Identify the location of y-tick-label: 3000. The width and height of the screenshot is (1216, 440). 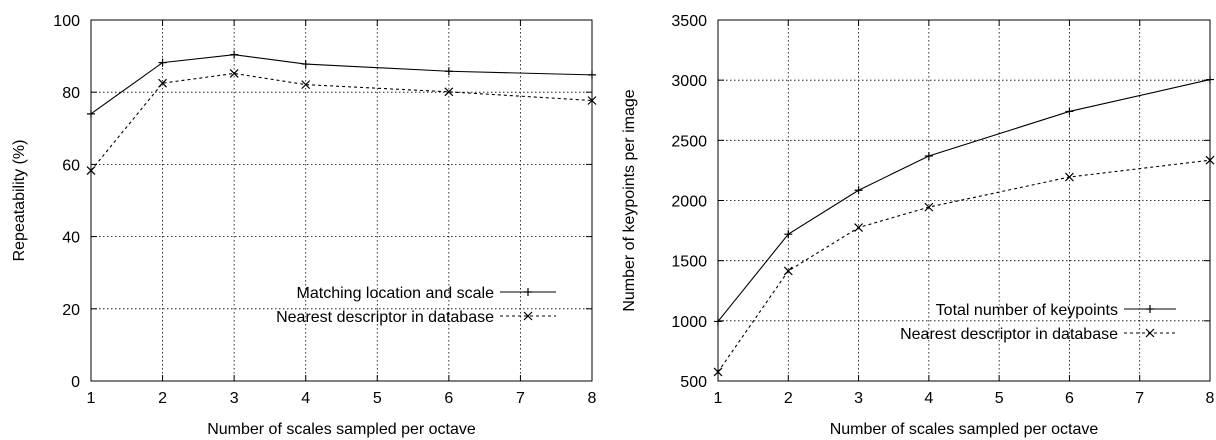
(689, 81).